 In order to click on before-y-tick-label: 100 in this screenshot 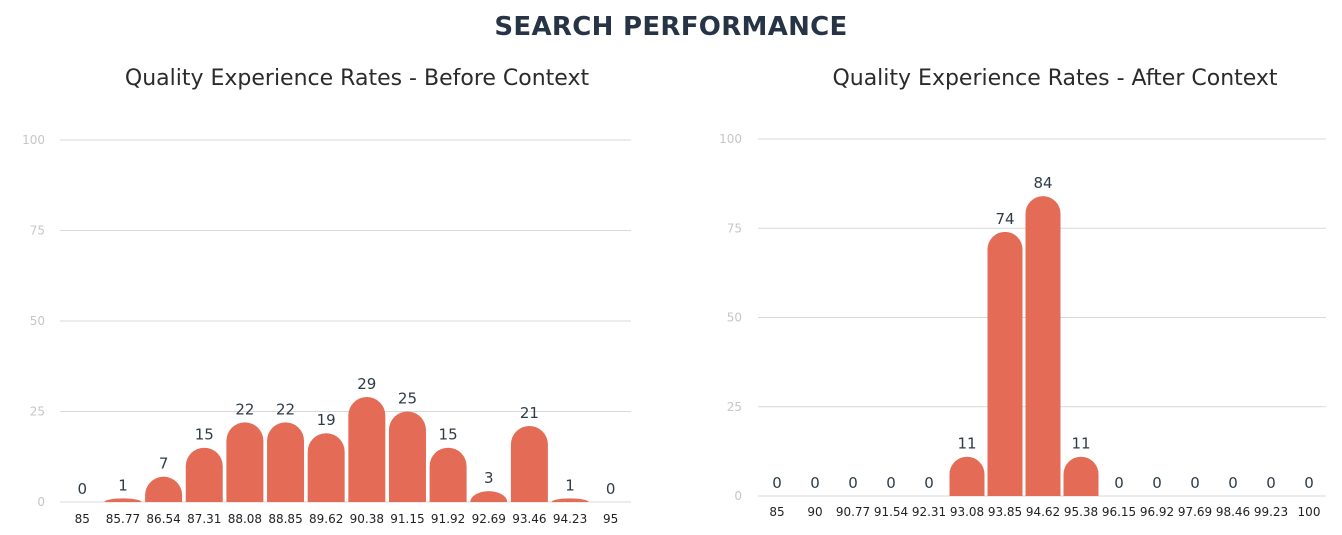, I will do `click(33, 140)`.